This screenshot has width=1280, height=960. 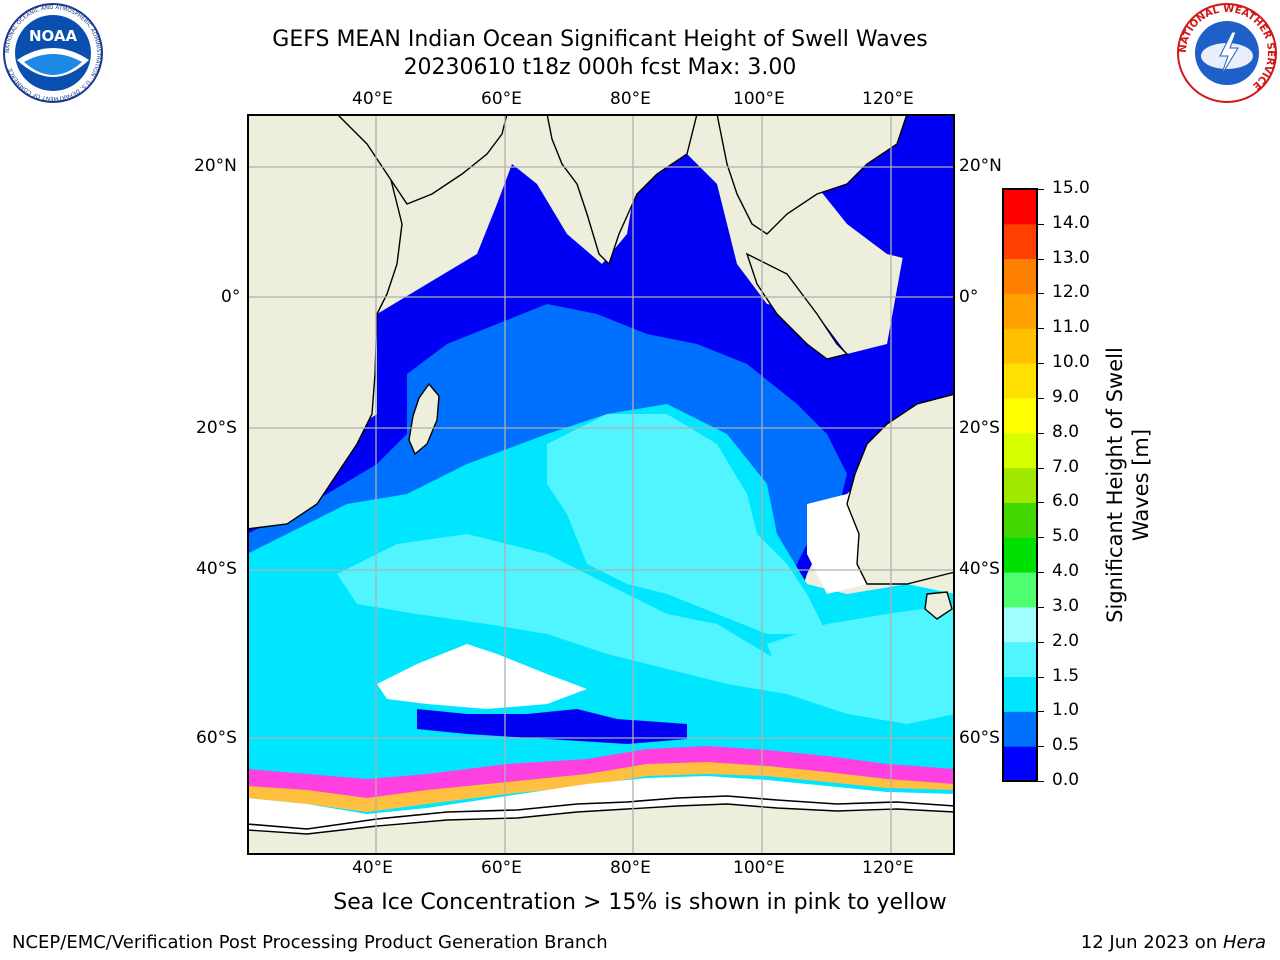 I want to click on ocean-peak-south, so click(x=572, y=614).